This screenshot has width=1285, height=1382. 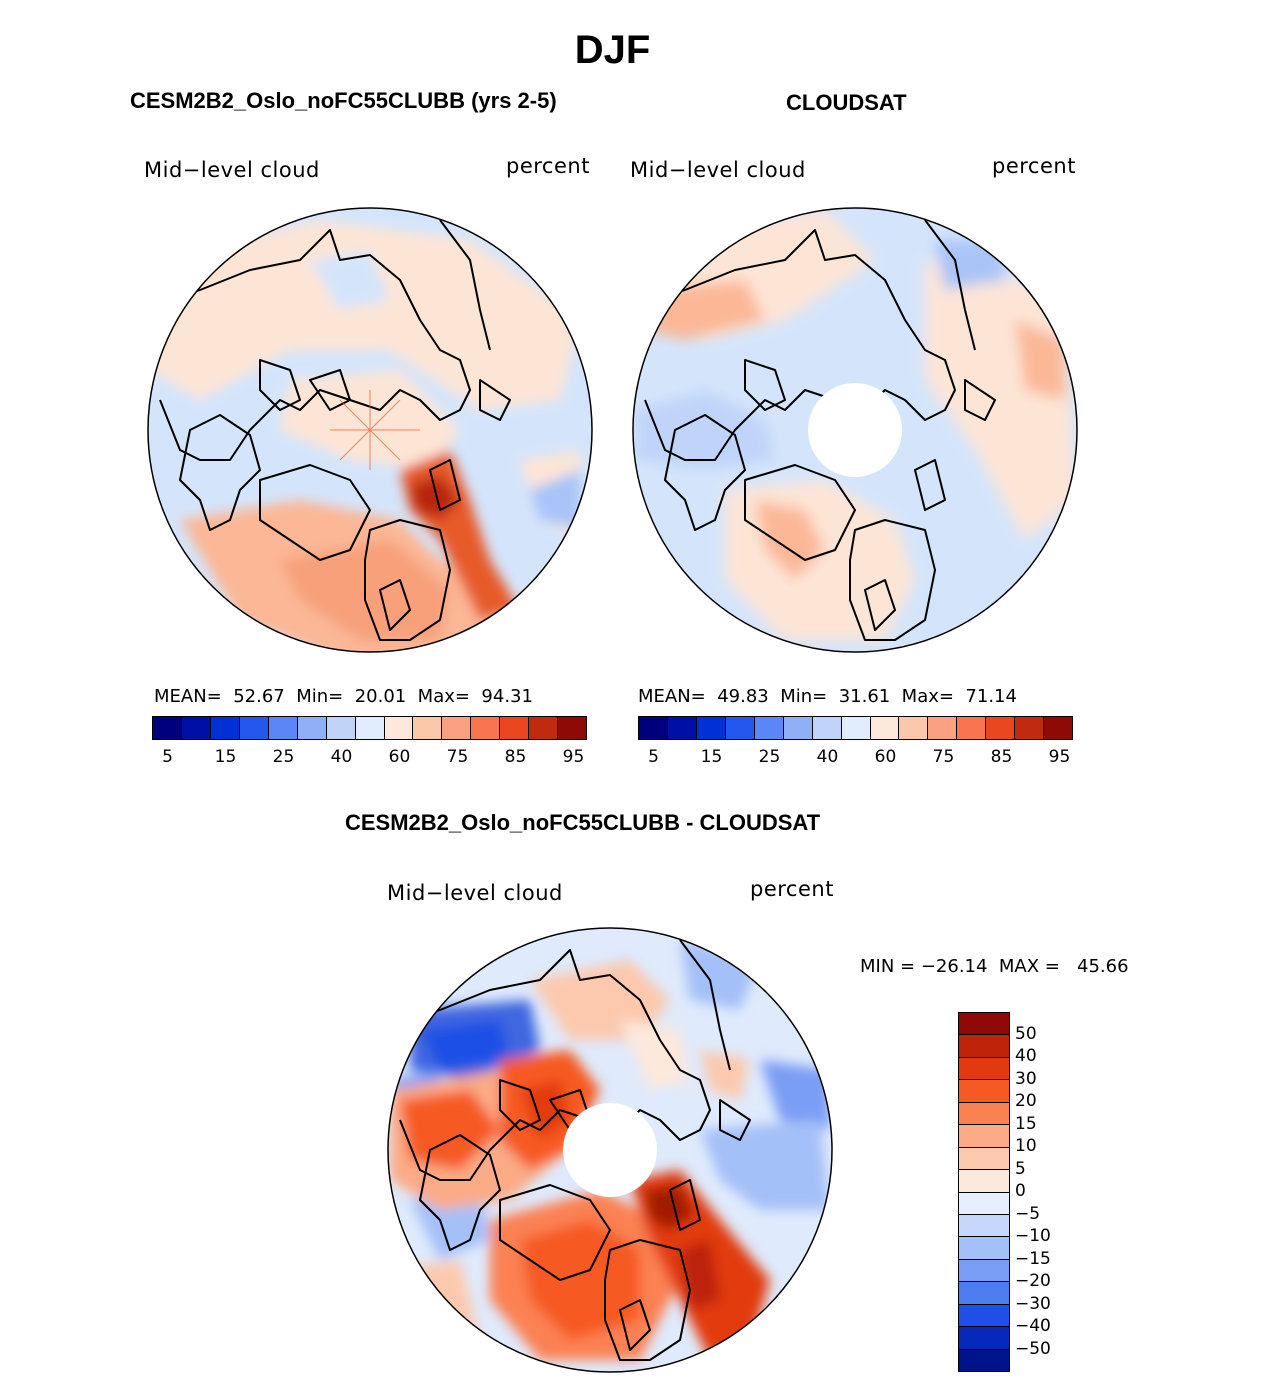 What do you see at coordinates (507, 696) in the screenshot?
I see `panel1-max-value: 94.31` at bounding box center [507, 696].